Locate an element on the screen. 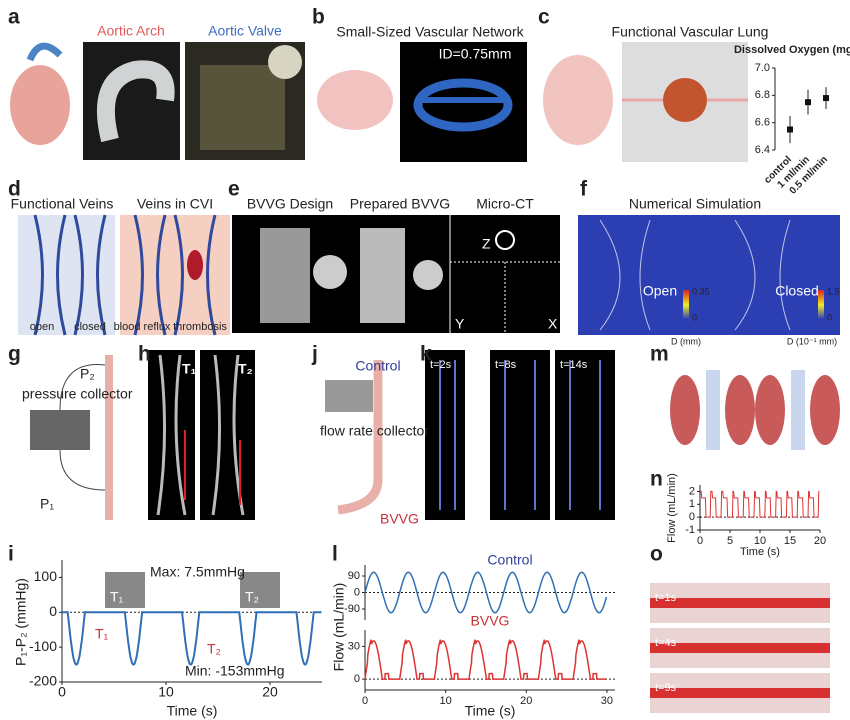  y-axis-label: Flow (mL/min) is located at coordinates (672, 508).